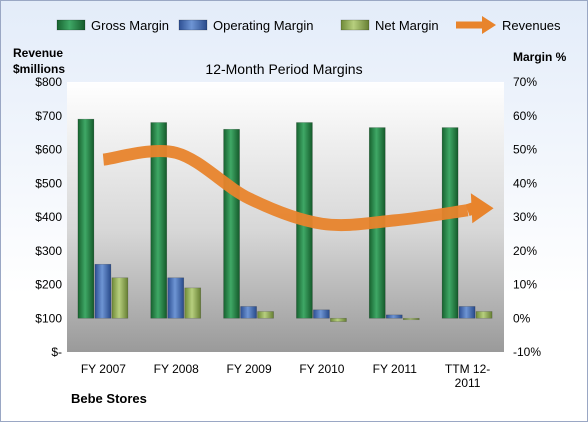 The width and height of the screenshot is (588, 423). Describe the element at coordinates (527, 352) in the screenshot. I see `y-right-tick-label: -10%` at that location.